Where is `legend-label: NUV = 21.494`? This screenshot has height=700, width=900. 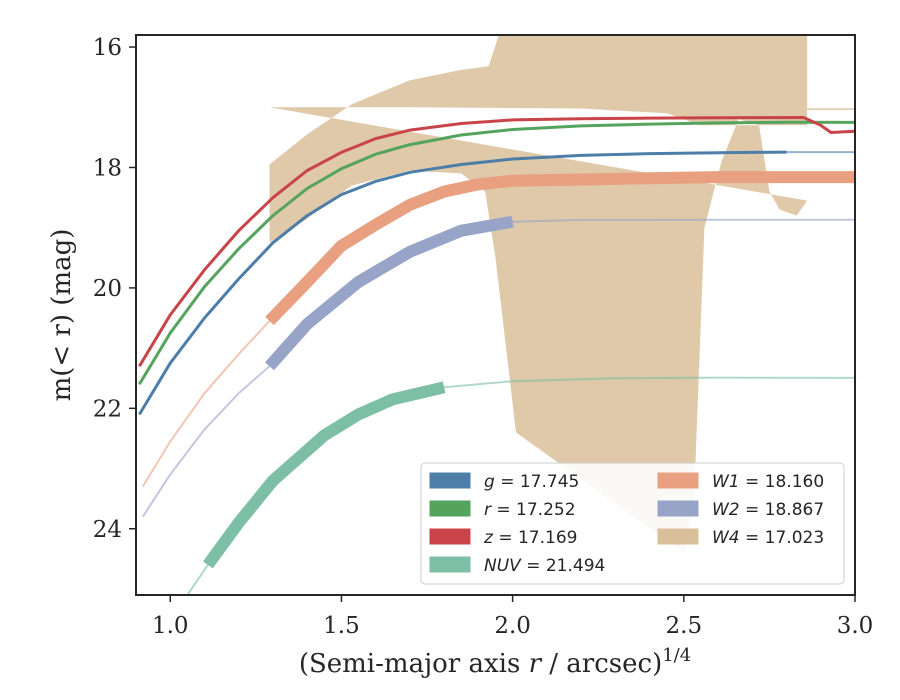
legend-label: NUV = 21.494 is located at coordinates (544, 566).